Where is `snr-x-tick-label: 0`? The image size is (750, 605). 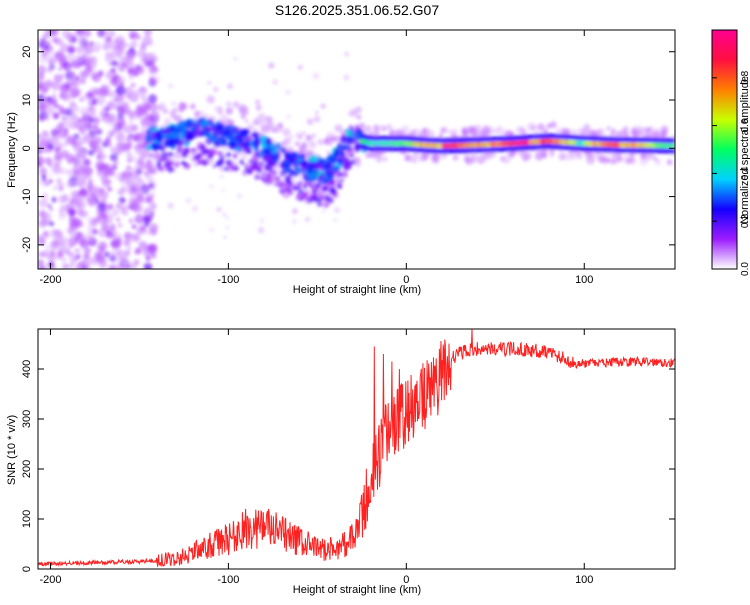 snr-x-tick-label: 0 is located at coordinates (406, 580).